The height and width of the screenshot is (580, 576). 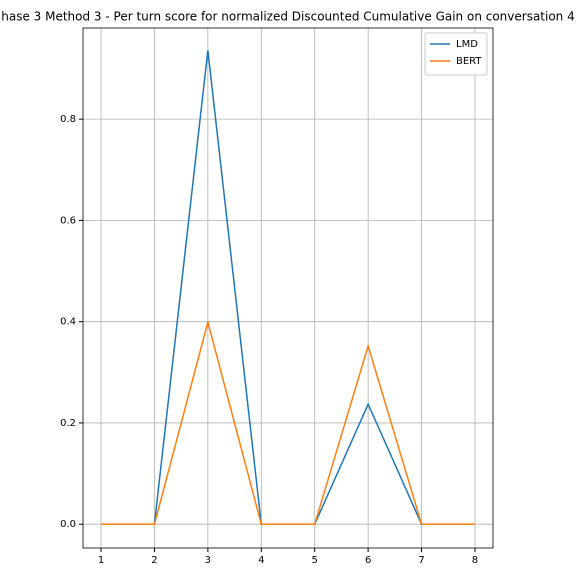 I want to click on x-tick-label: 1, so click(x=101, y=560).